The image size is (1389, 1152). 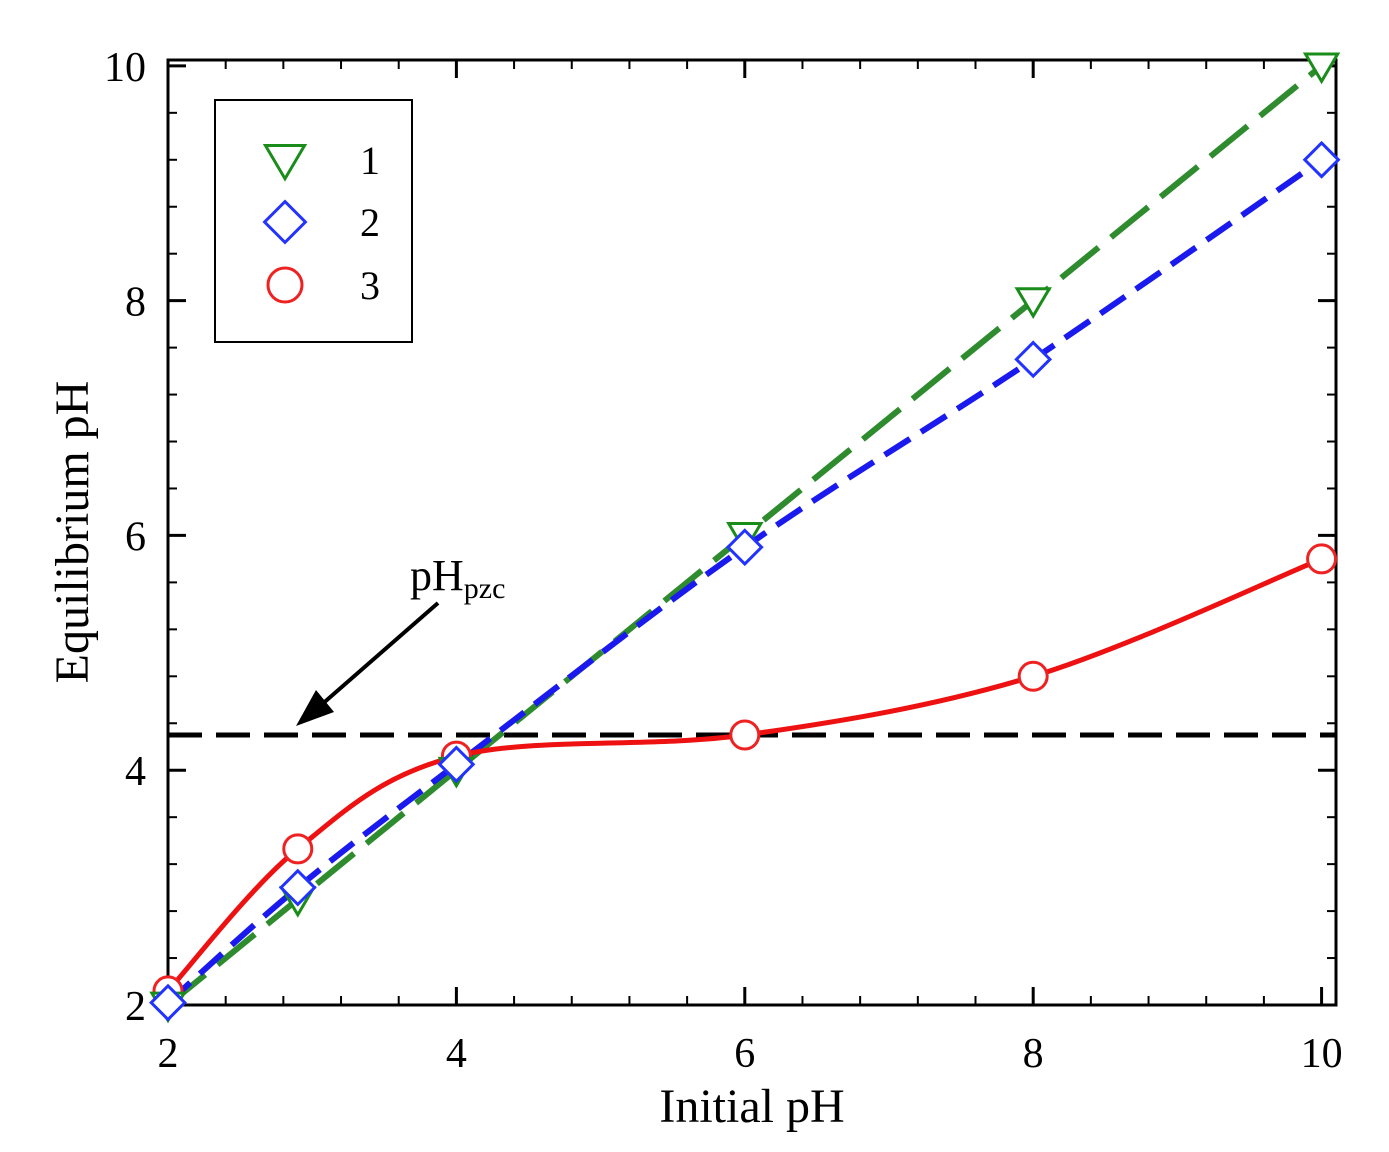 I want to click on y-tick-label: 10, so click(x=125, y=68).